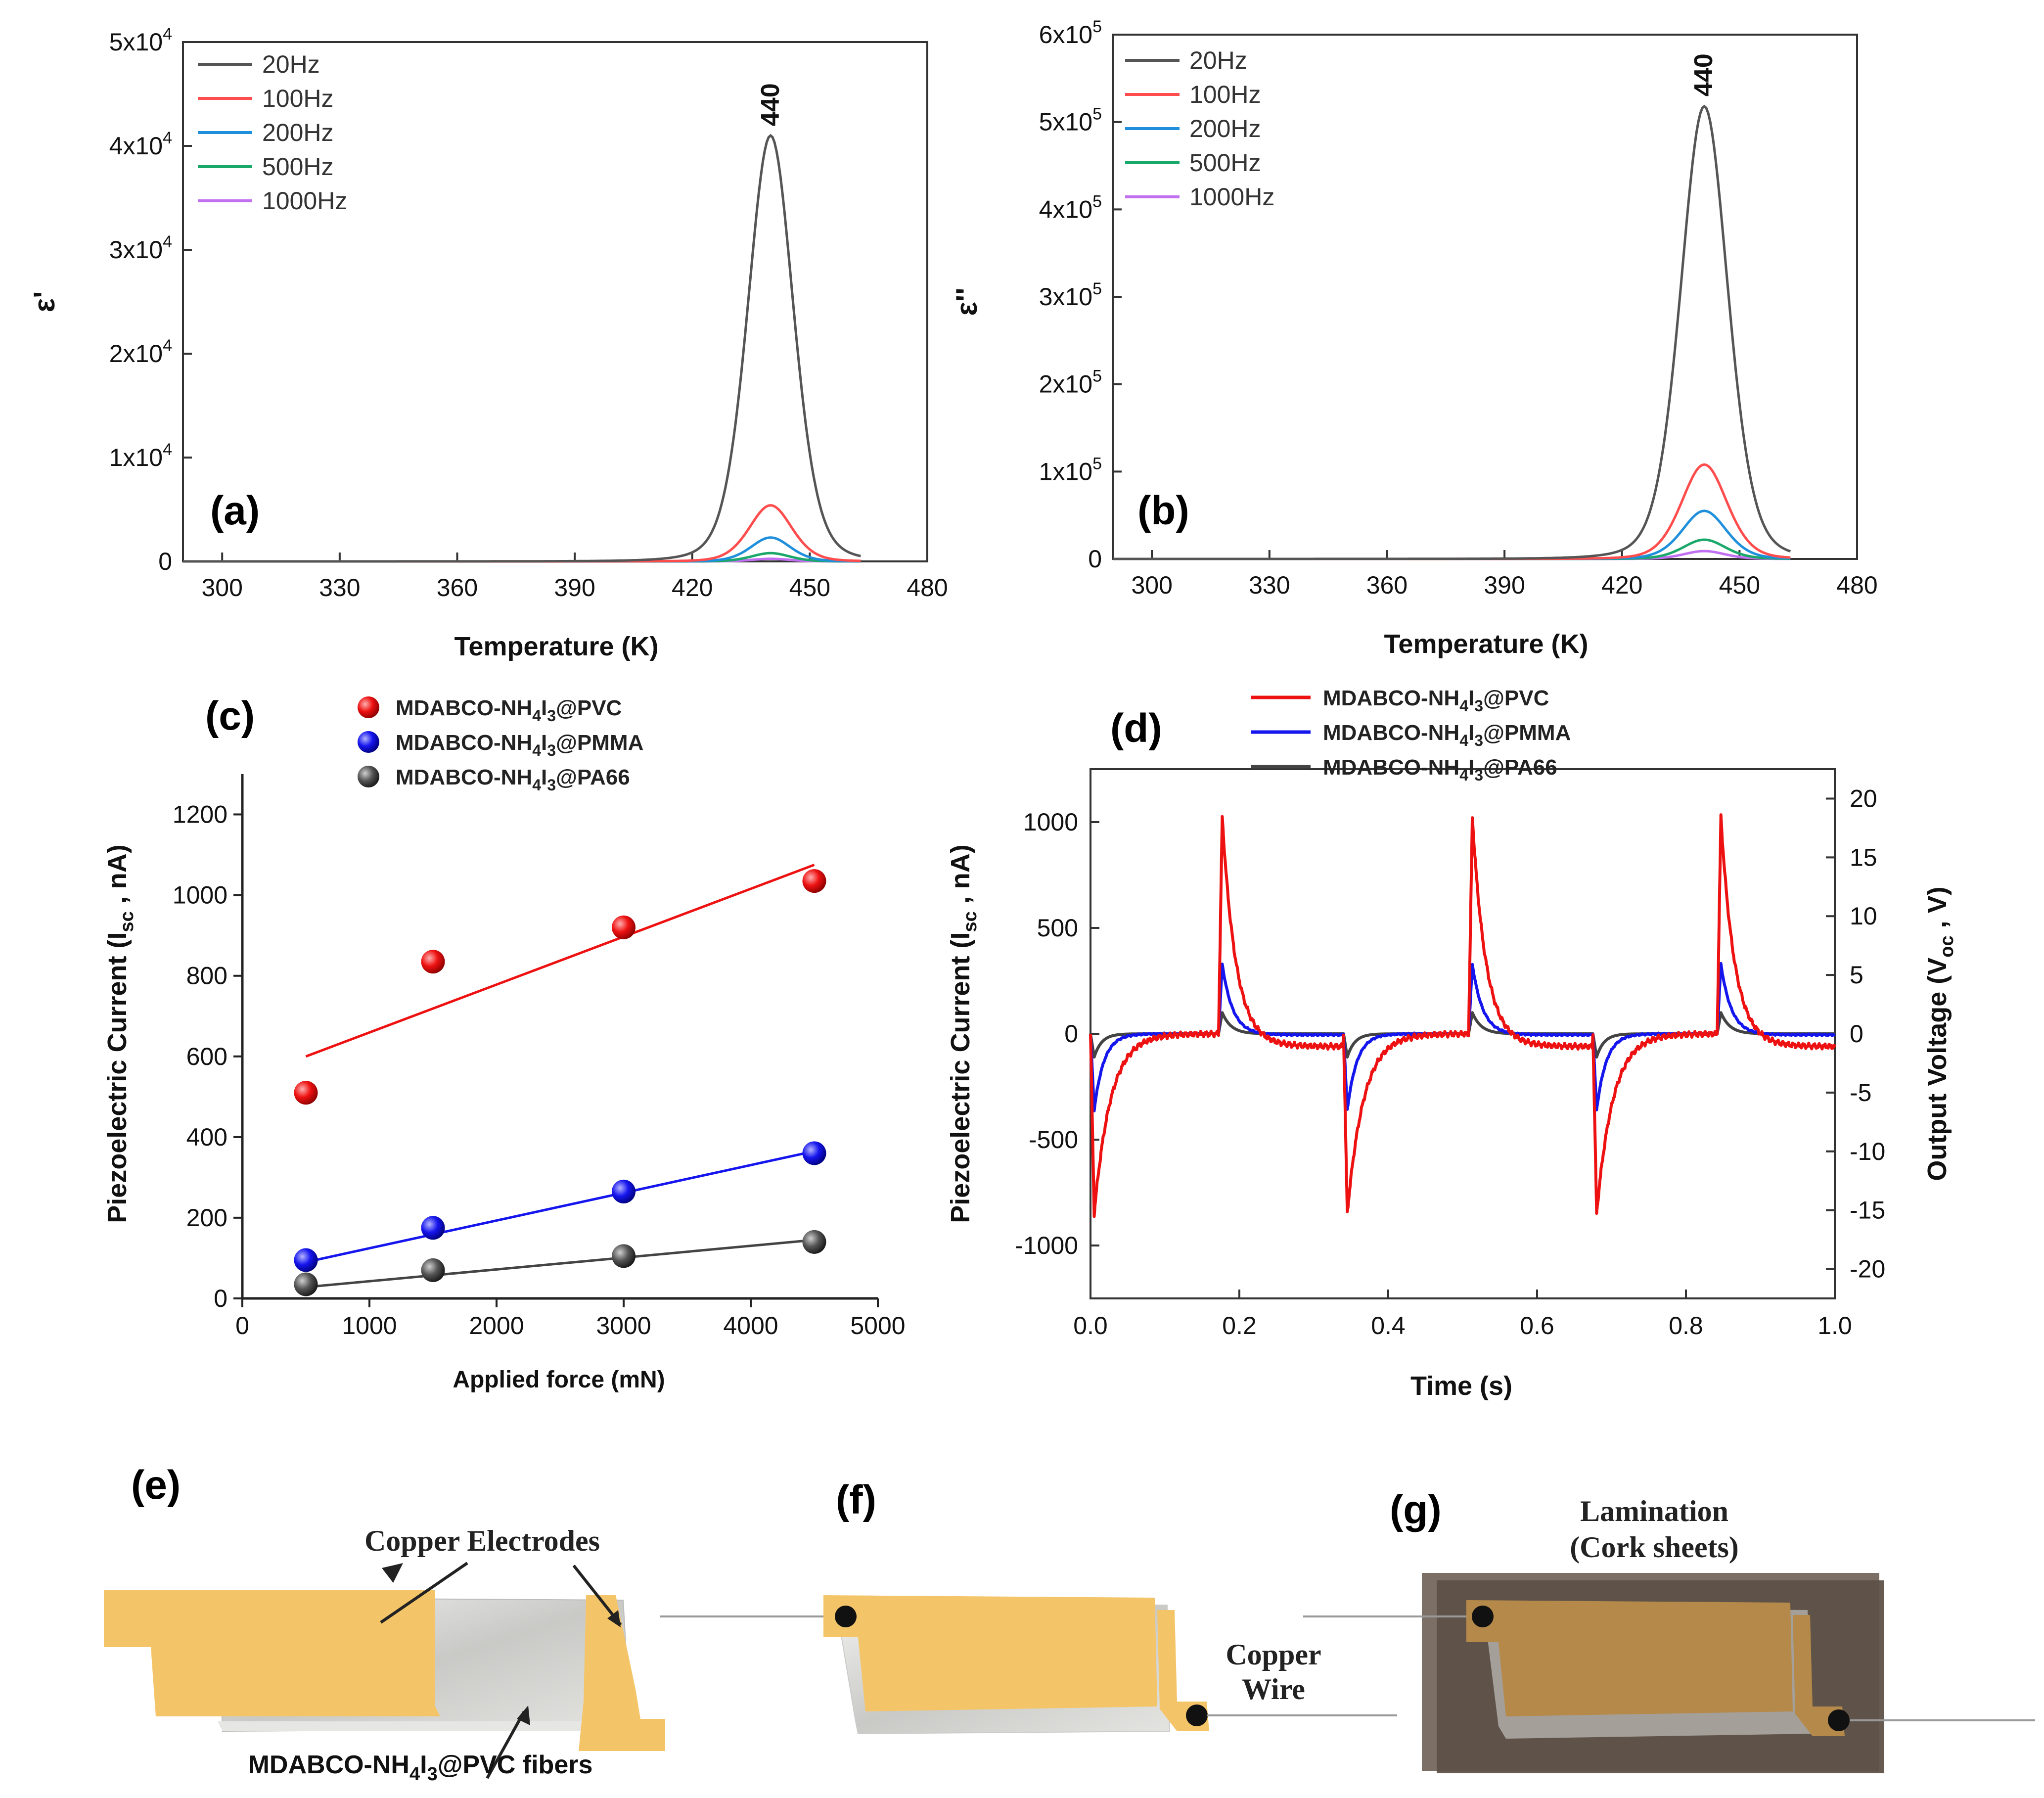 Image resolution: width=2044 pixels, height=1798 pixels. I want to click on panel-label: (a), so click(235, 511).